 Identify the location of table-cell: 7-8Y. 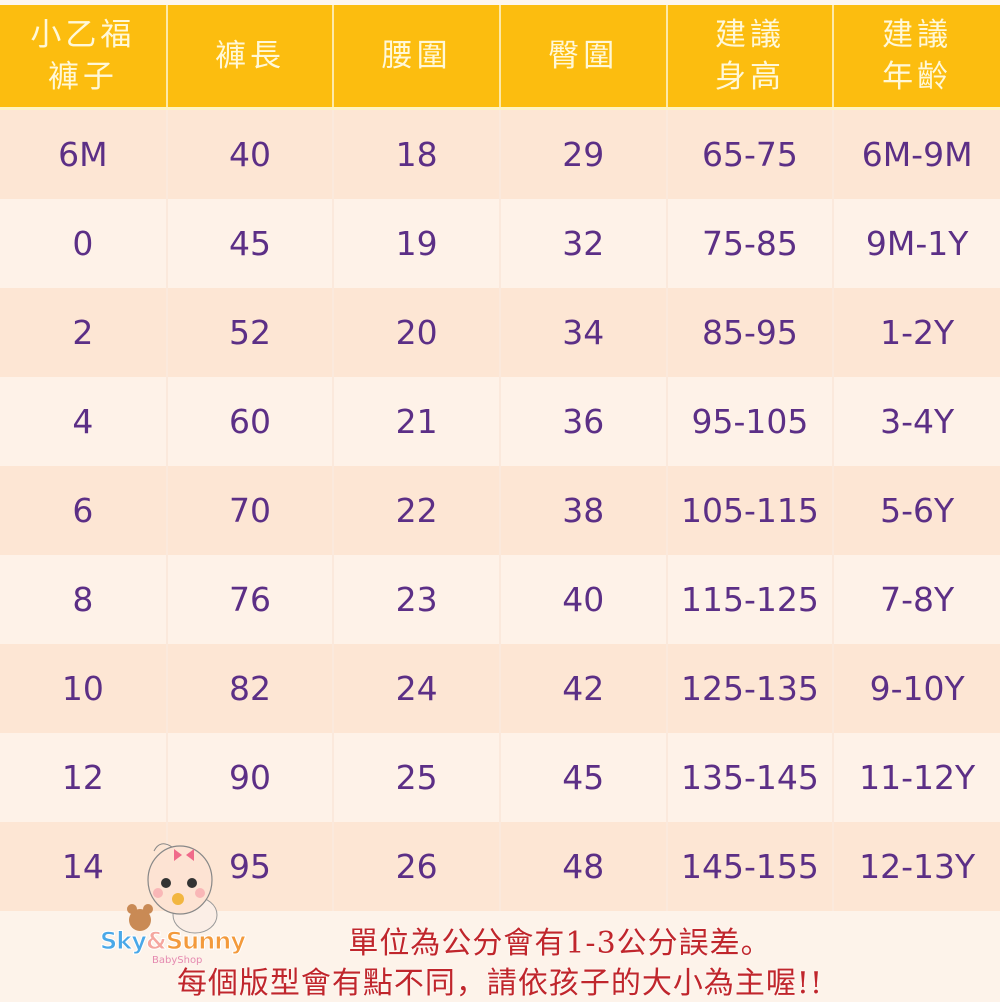
(916, 599).